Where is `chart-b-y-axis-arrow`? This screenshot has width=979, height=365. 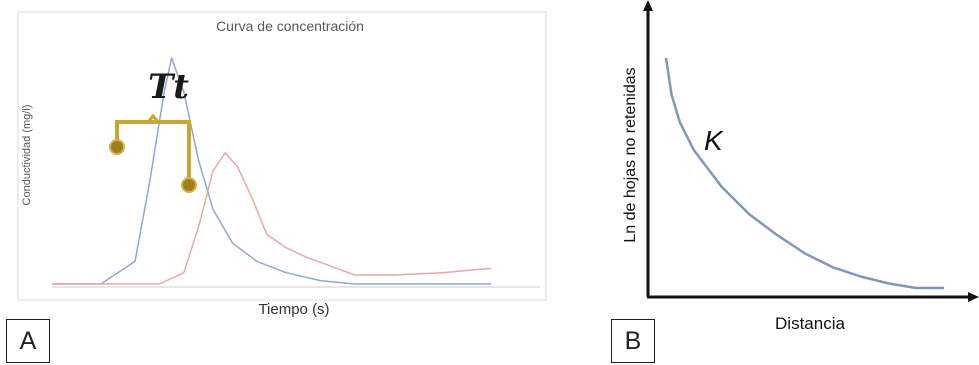 chart-b-y-axis-arrow is located at coordinates (648, 5).